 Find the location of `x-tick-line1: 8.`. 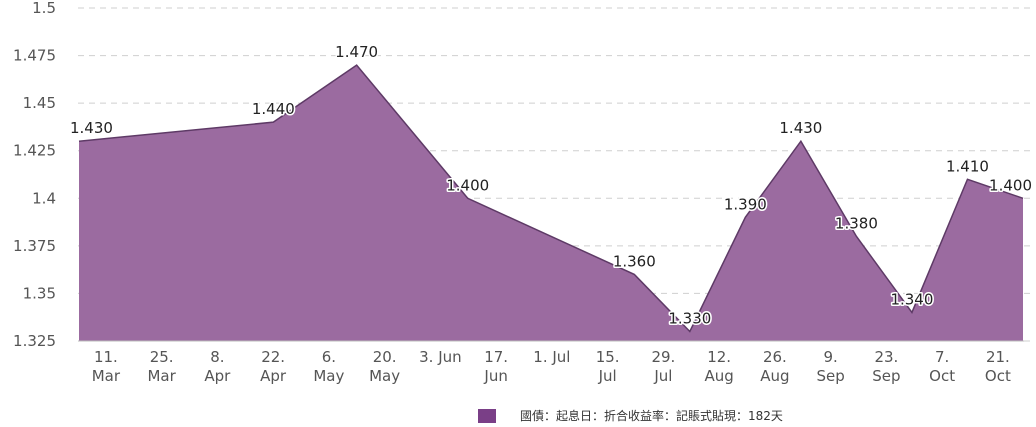

x-tick-line1: 8. is located at coordinates (217, 357).